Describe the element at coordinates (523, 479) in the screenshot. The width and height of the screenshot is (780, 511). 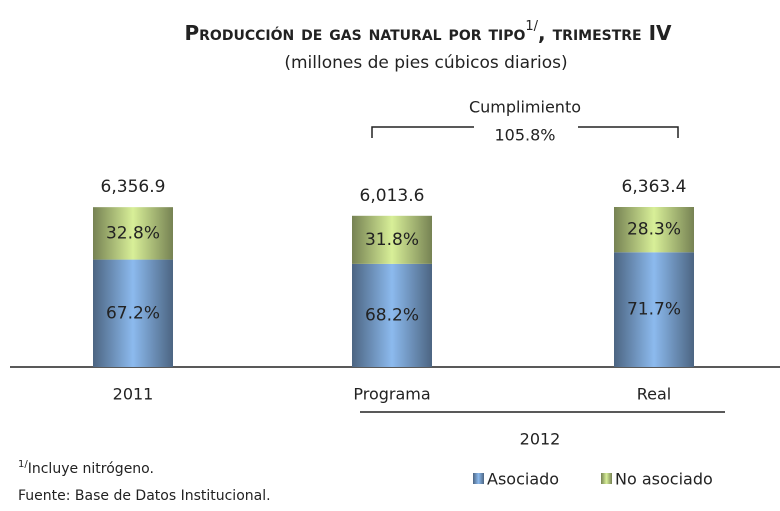
I see `legend-label: Asociado` at that location.